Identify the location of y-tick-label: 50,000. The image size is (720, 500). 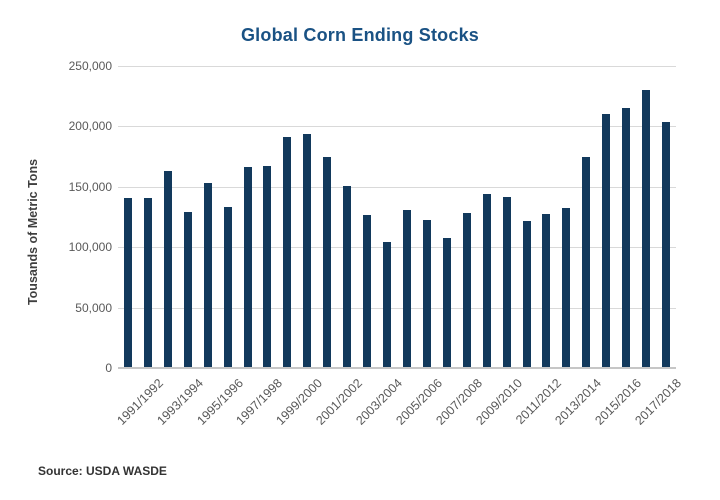
(93, 307).